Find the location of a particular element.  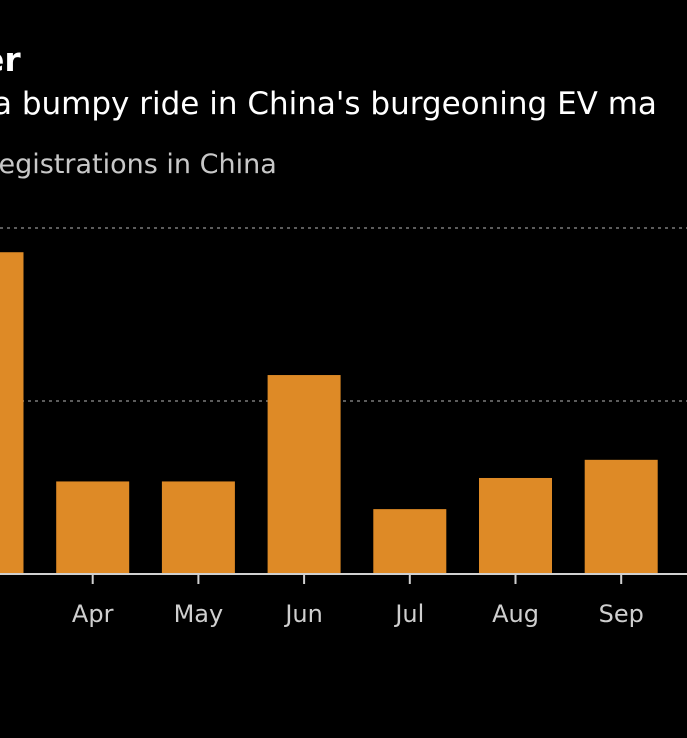

x-tick-label: Sep is located at coordinates (621, 614).